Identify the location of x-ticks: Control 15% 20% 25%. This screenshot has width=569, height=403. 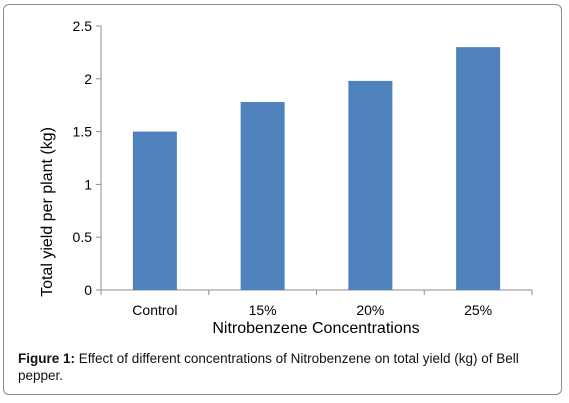
(316, 304).